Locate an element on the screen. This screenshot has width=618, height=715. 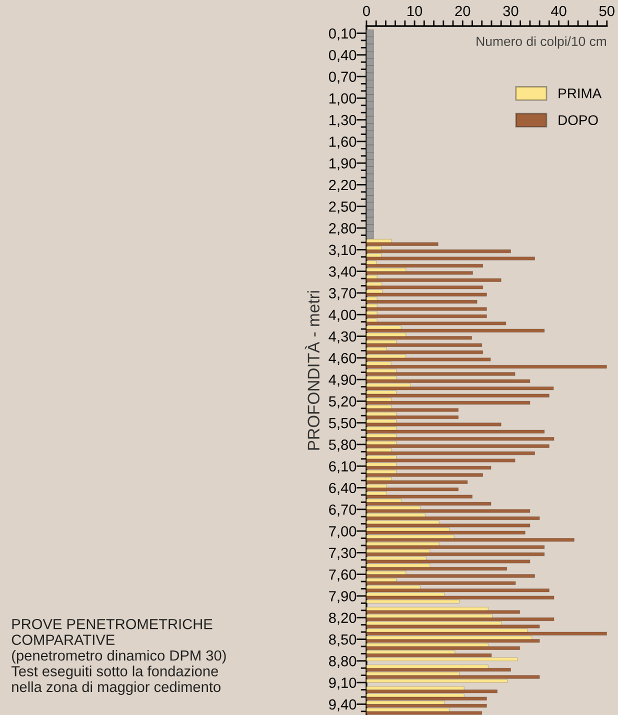
y-tick-label: 6,70 is located at coordinates (342, 510).